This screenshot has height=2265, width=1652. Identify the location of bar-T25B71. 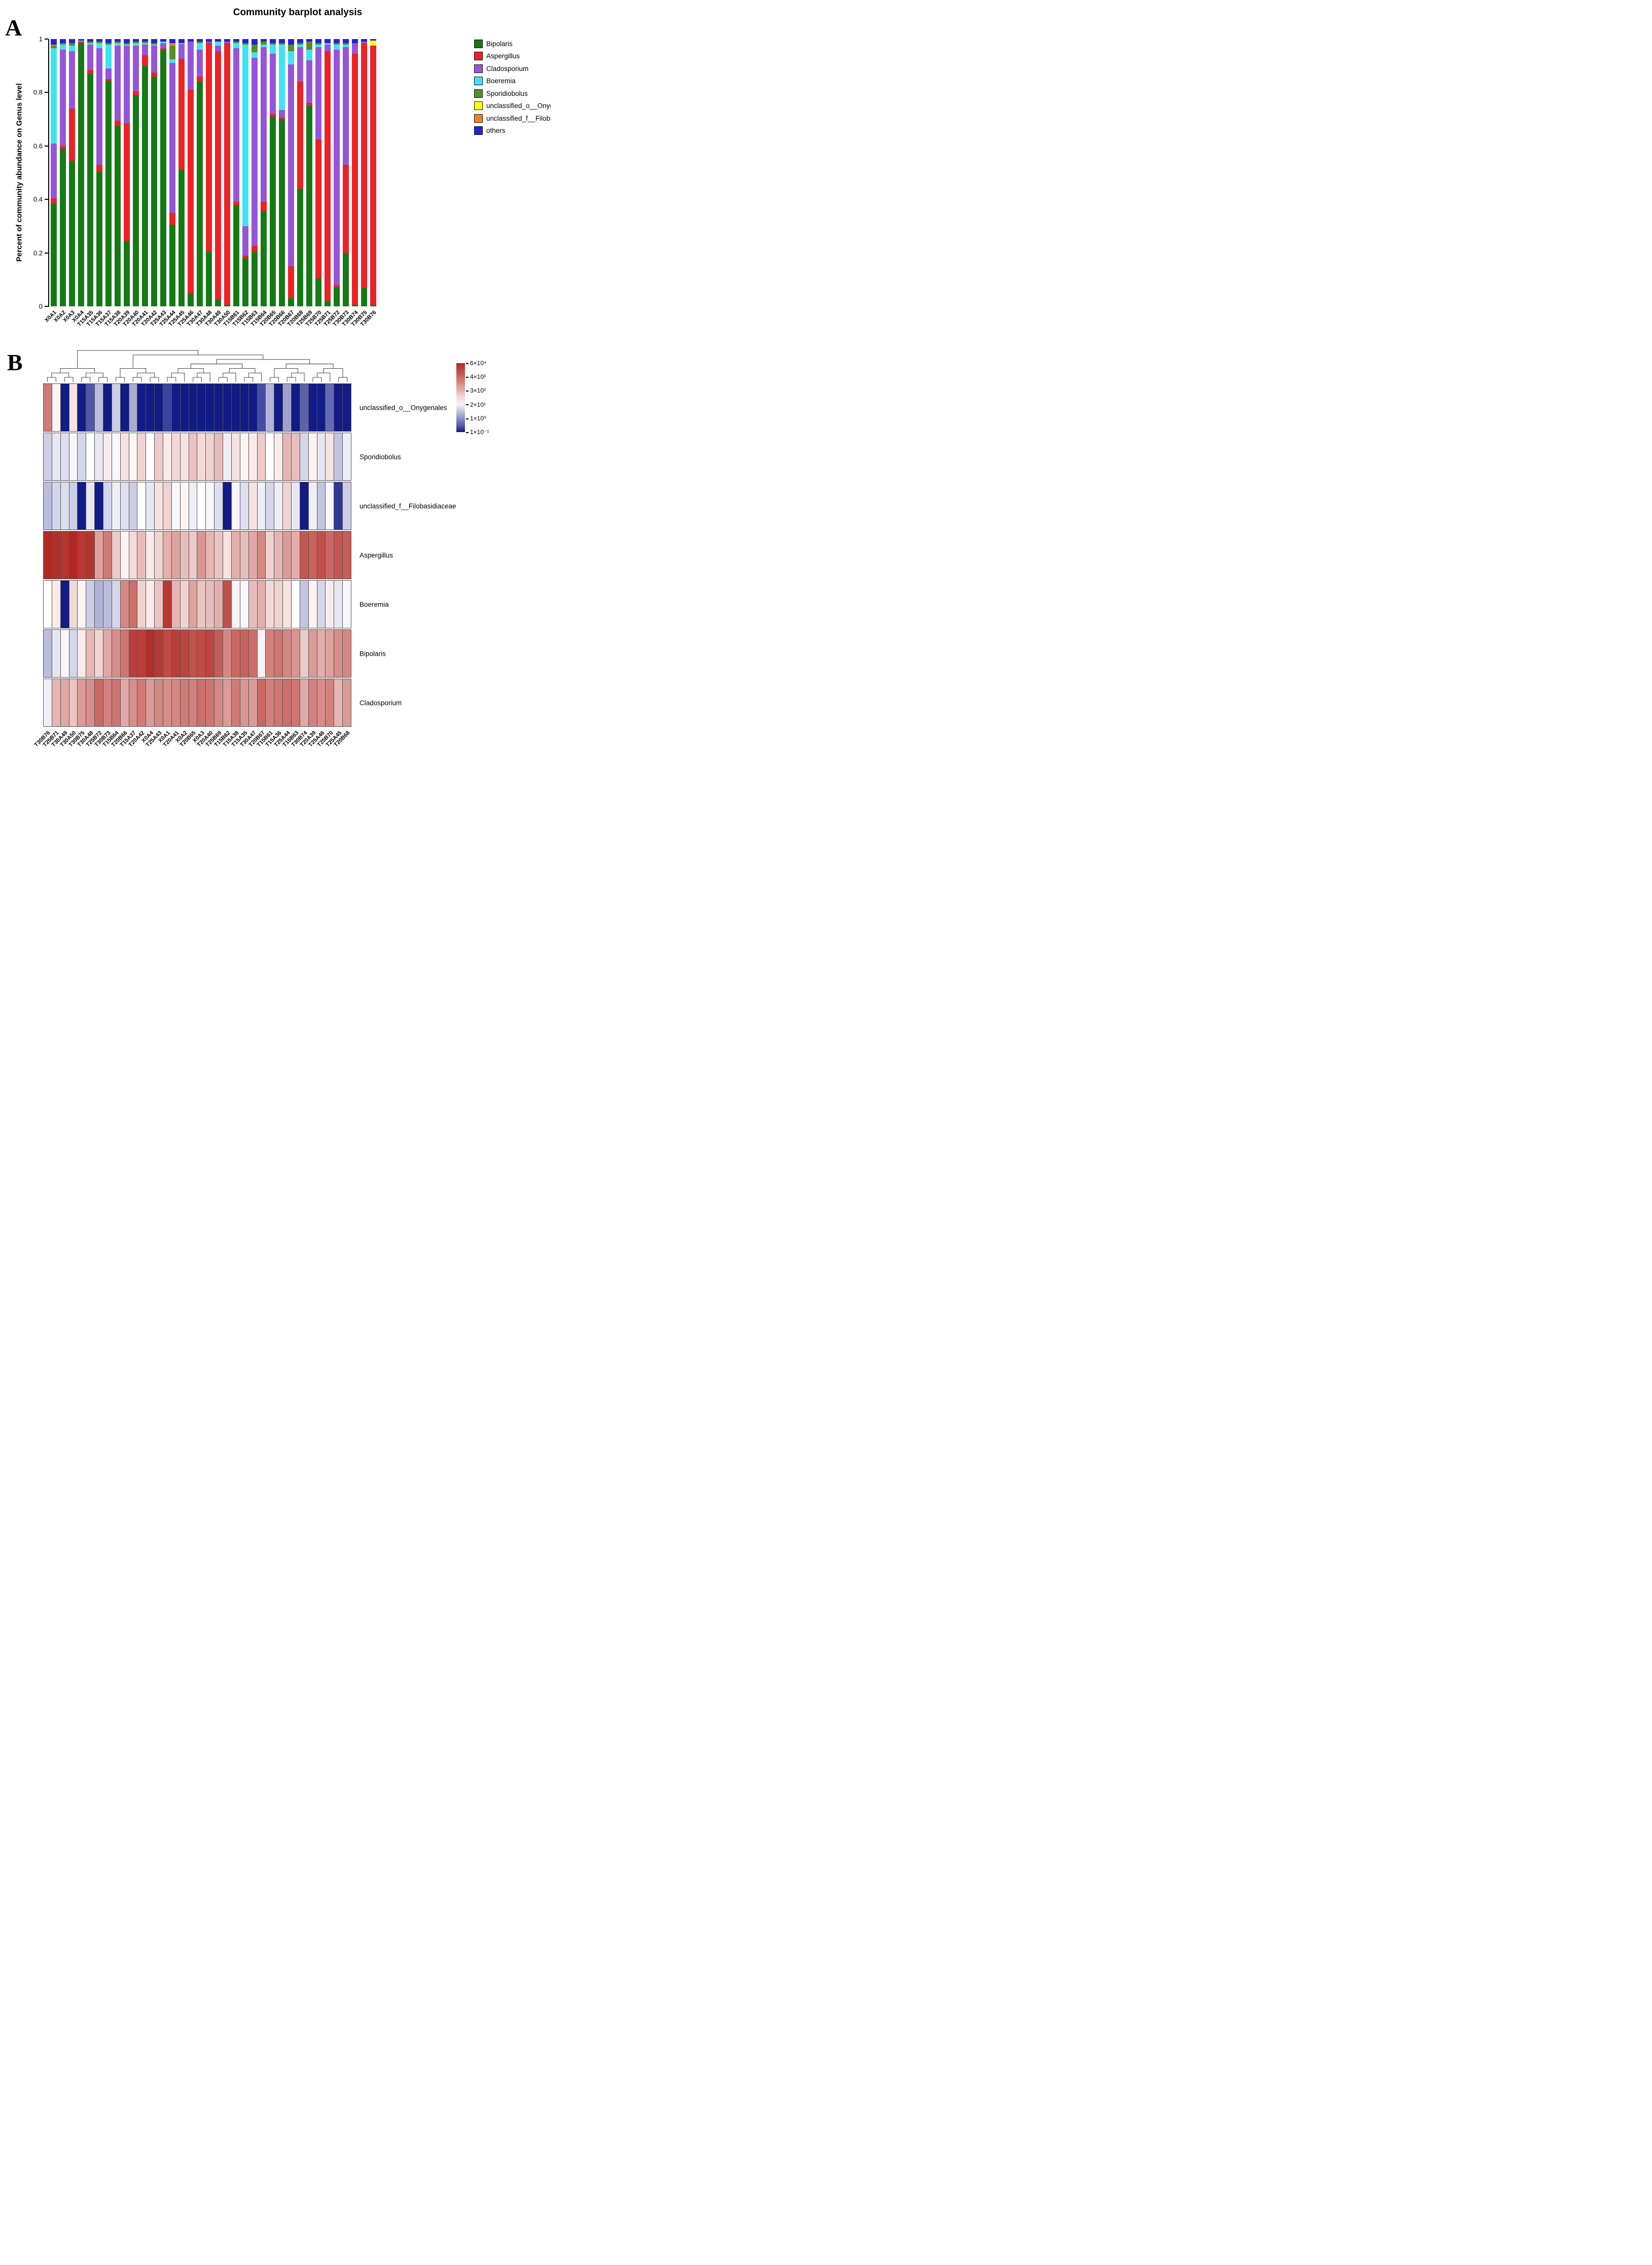
(327, 172).